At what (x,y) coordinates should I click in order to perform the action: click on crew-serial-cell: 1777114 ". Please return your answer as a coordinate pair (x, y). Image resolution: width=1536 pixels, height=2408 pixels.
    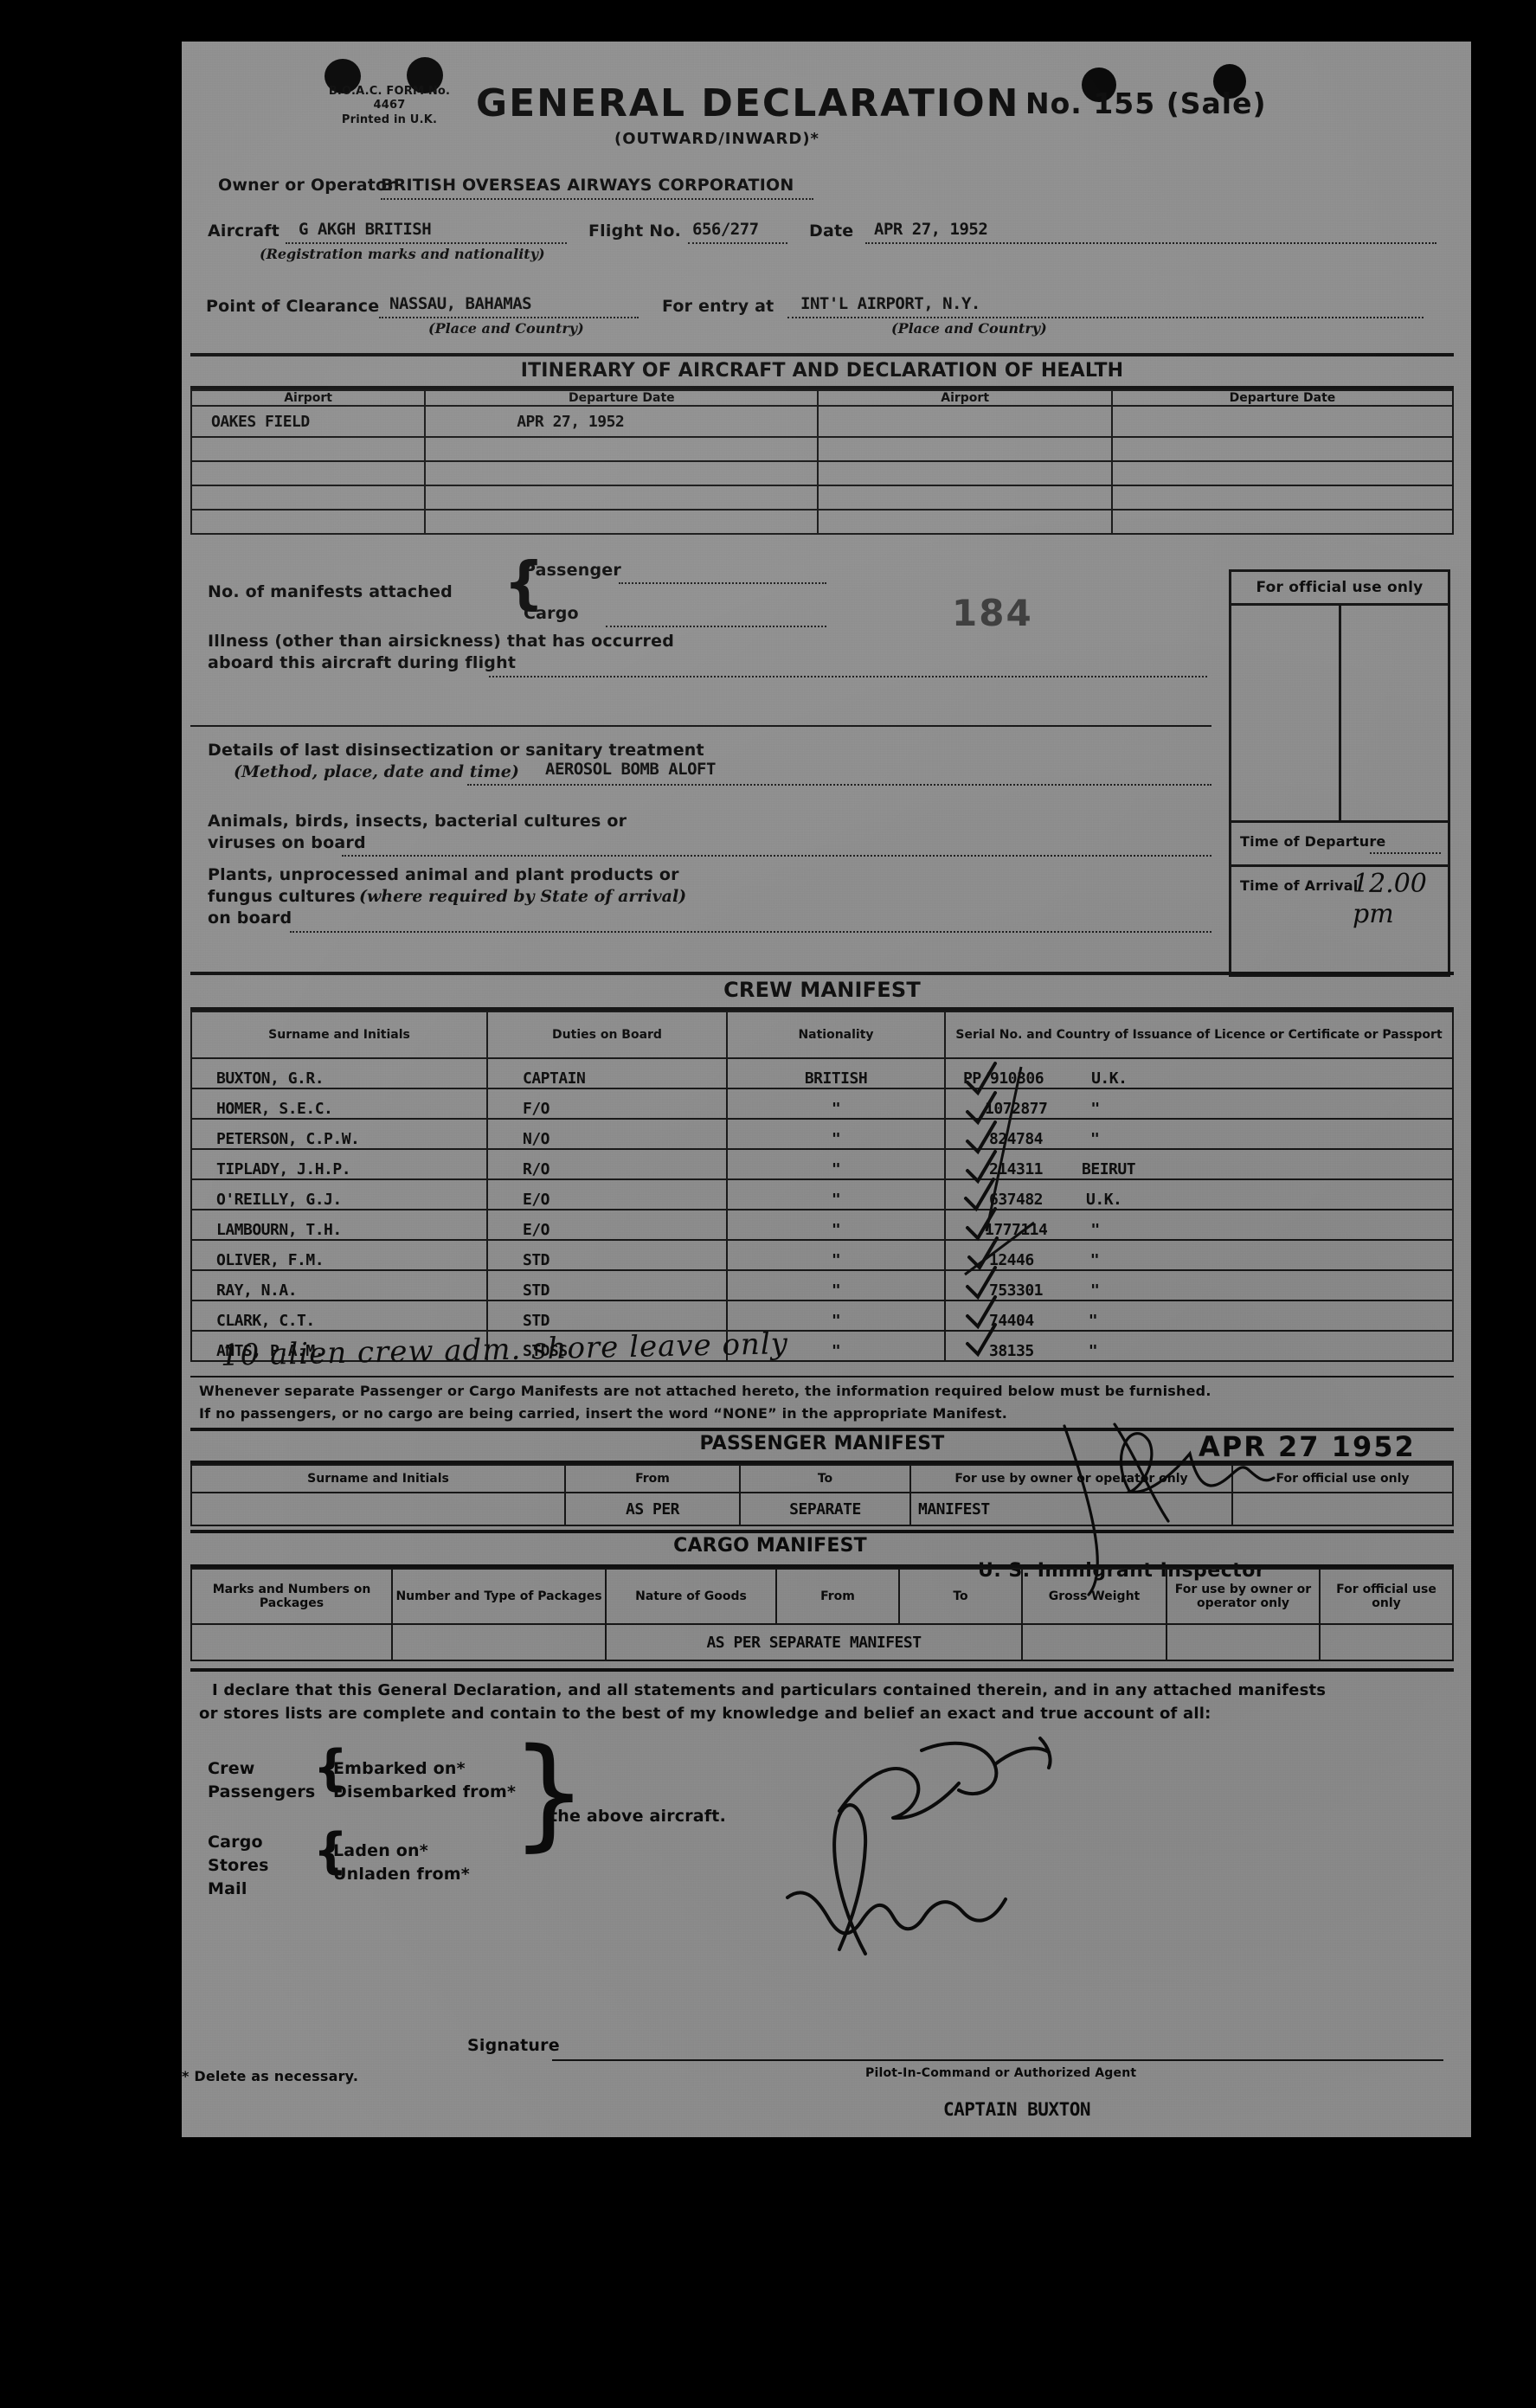
    Looking at the image, I should click on (1199, 1225).